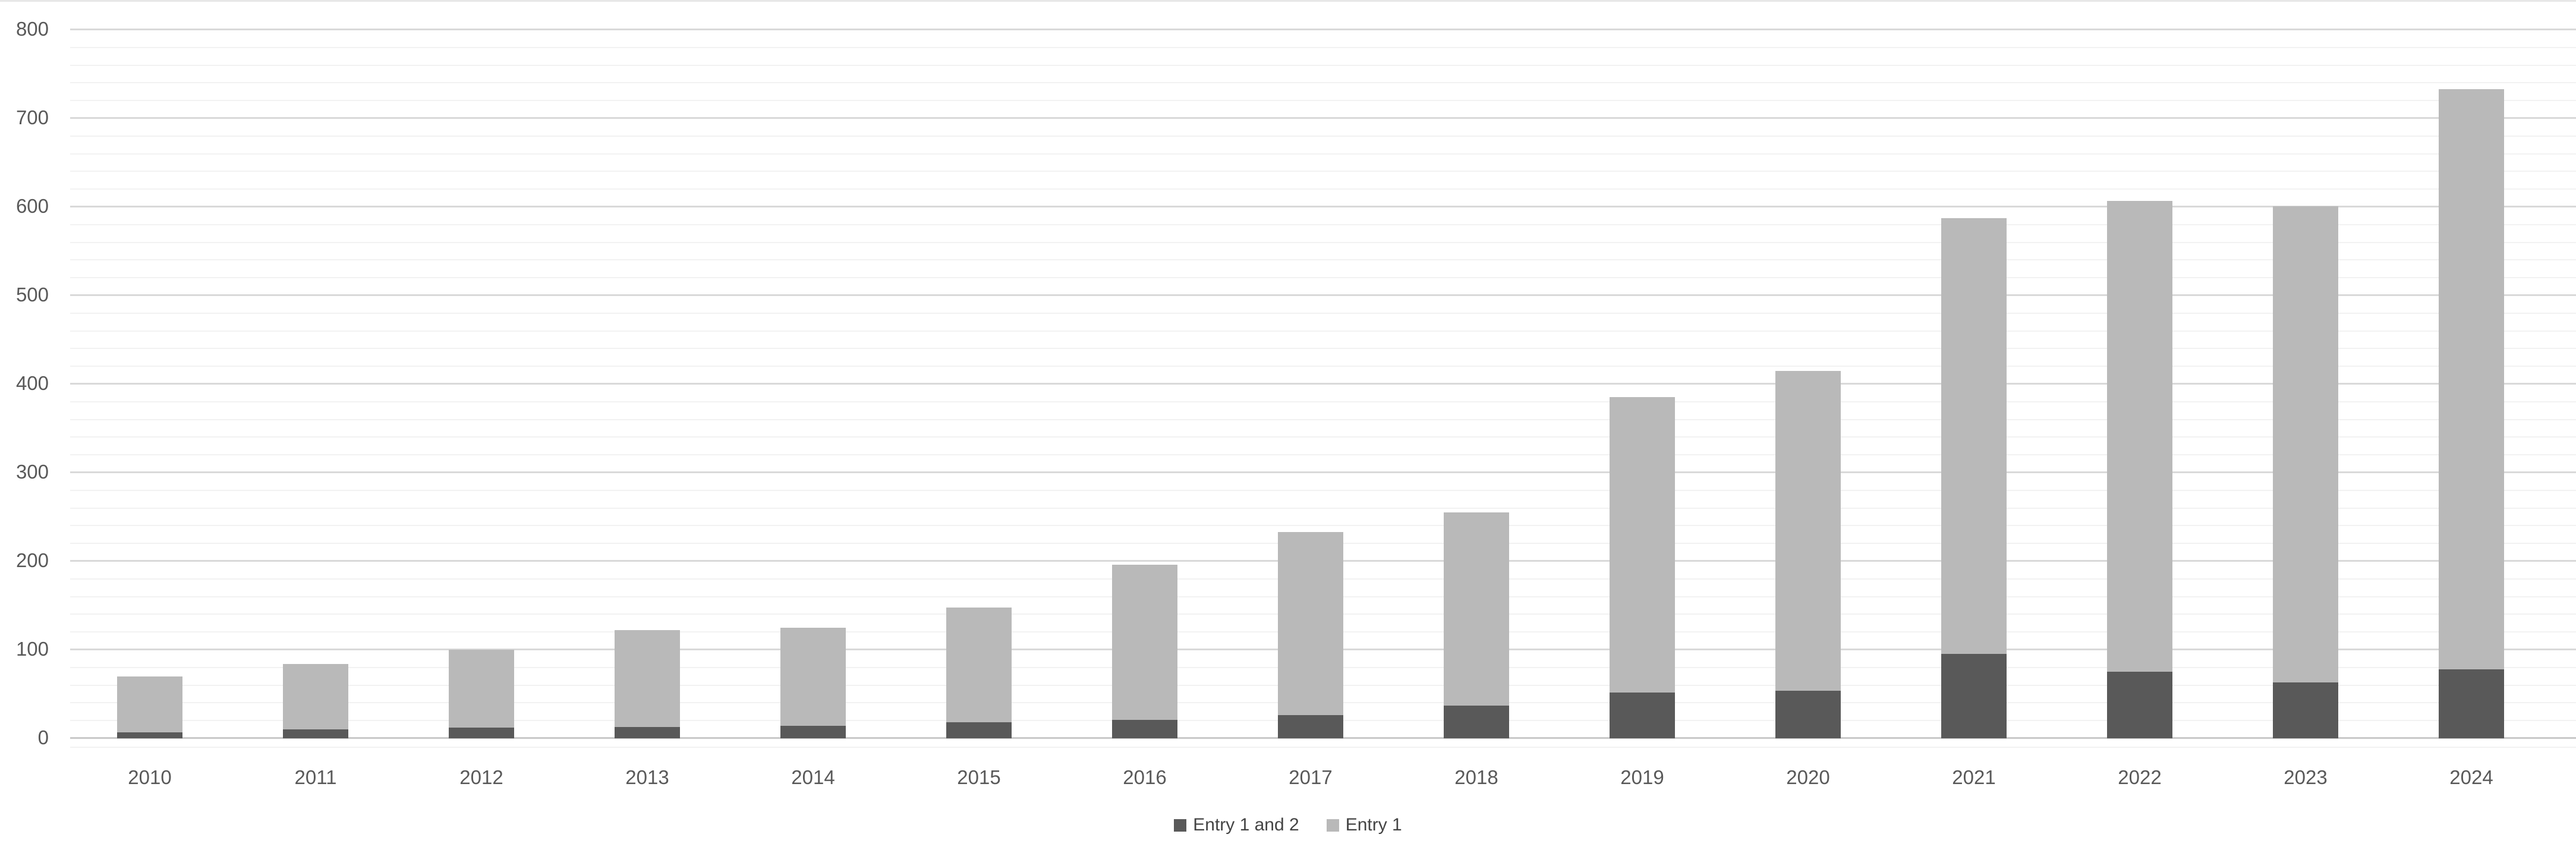  What do you see at coordinates (1323, 747) in the screenshot?
I see `x-axis-sub-line` at bounding box center [1323, 747].